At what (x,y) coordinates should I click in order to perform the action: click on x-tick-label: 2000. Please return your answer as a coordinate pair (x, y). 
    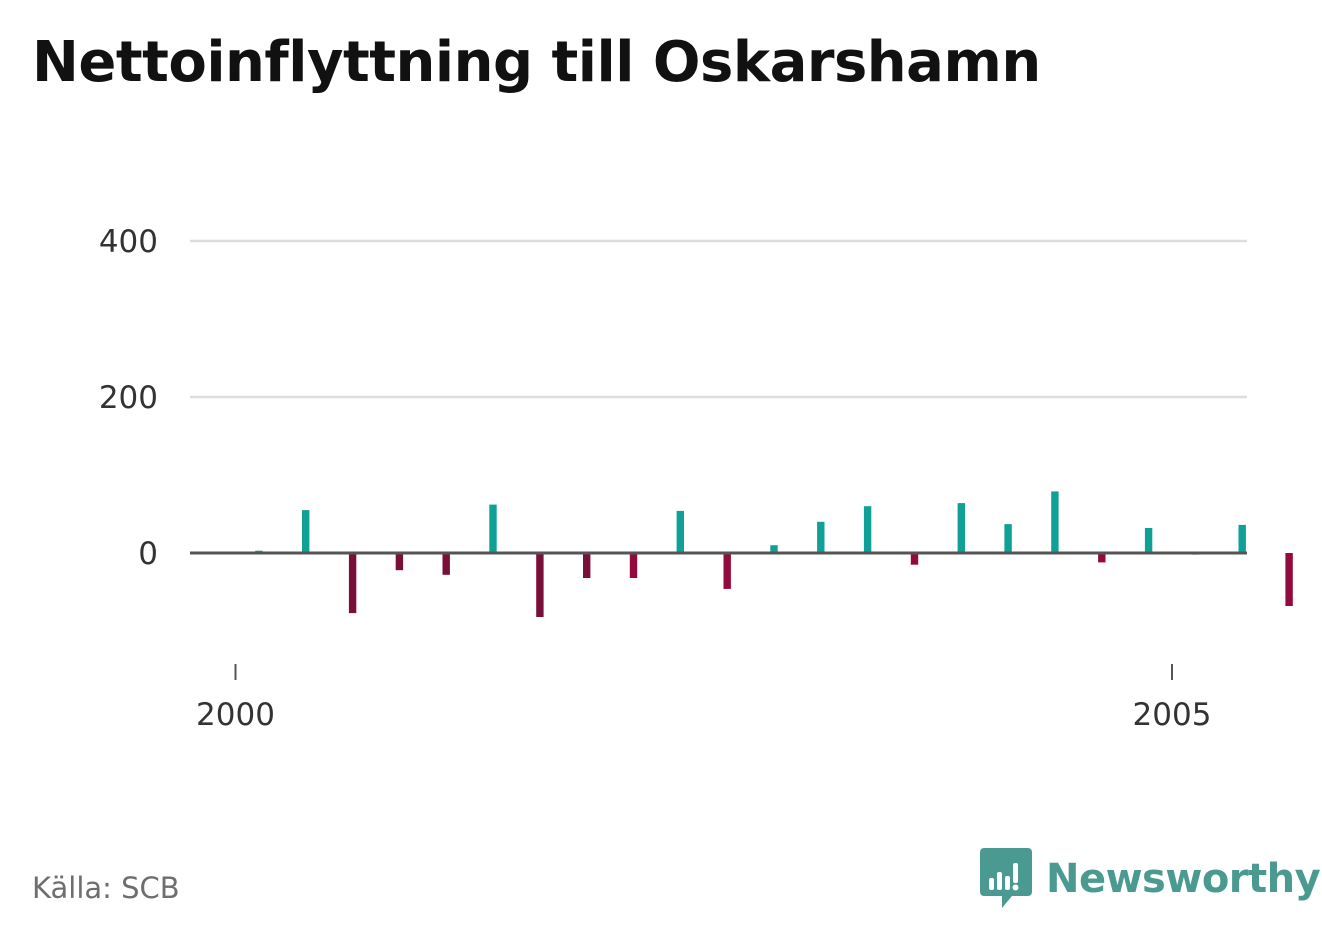
    Looking at the image, I should click on (235, 715).